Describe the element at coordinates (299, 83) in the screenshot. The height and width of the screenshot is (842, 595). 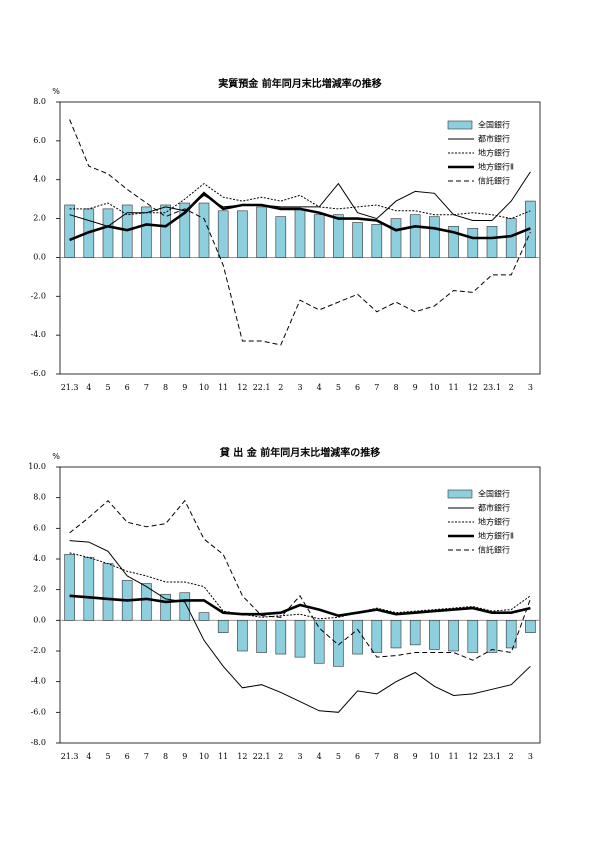
I see `chart-title: 実質預金 前年同月末比増減率の推移` at that location.